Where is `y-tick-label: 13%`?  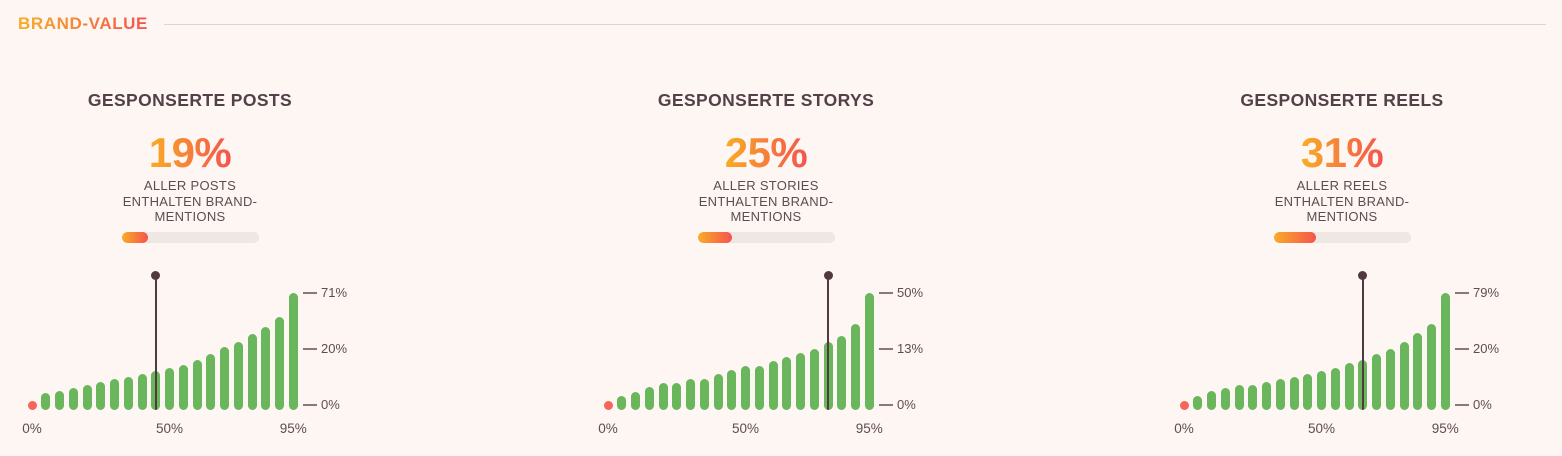 y-tick-label: 13% is located at coordinates (910, 348).